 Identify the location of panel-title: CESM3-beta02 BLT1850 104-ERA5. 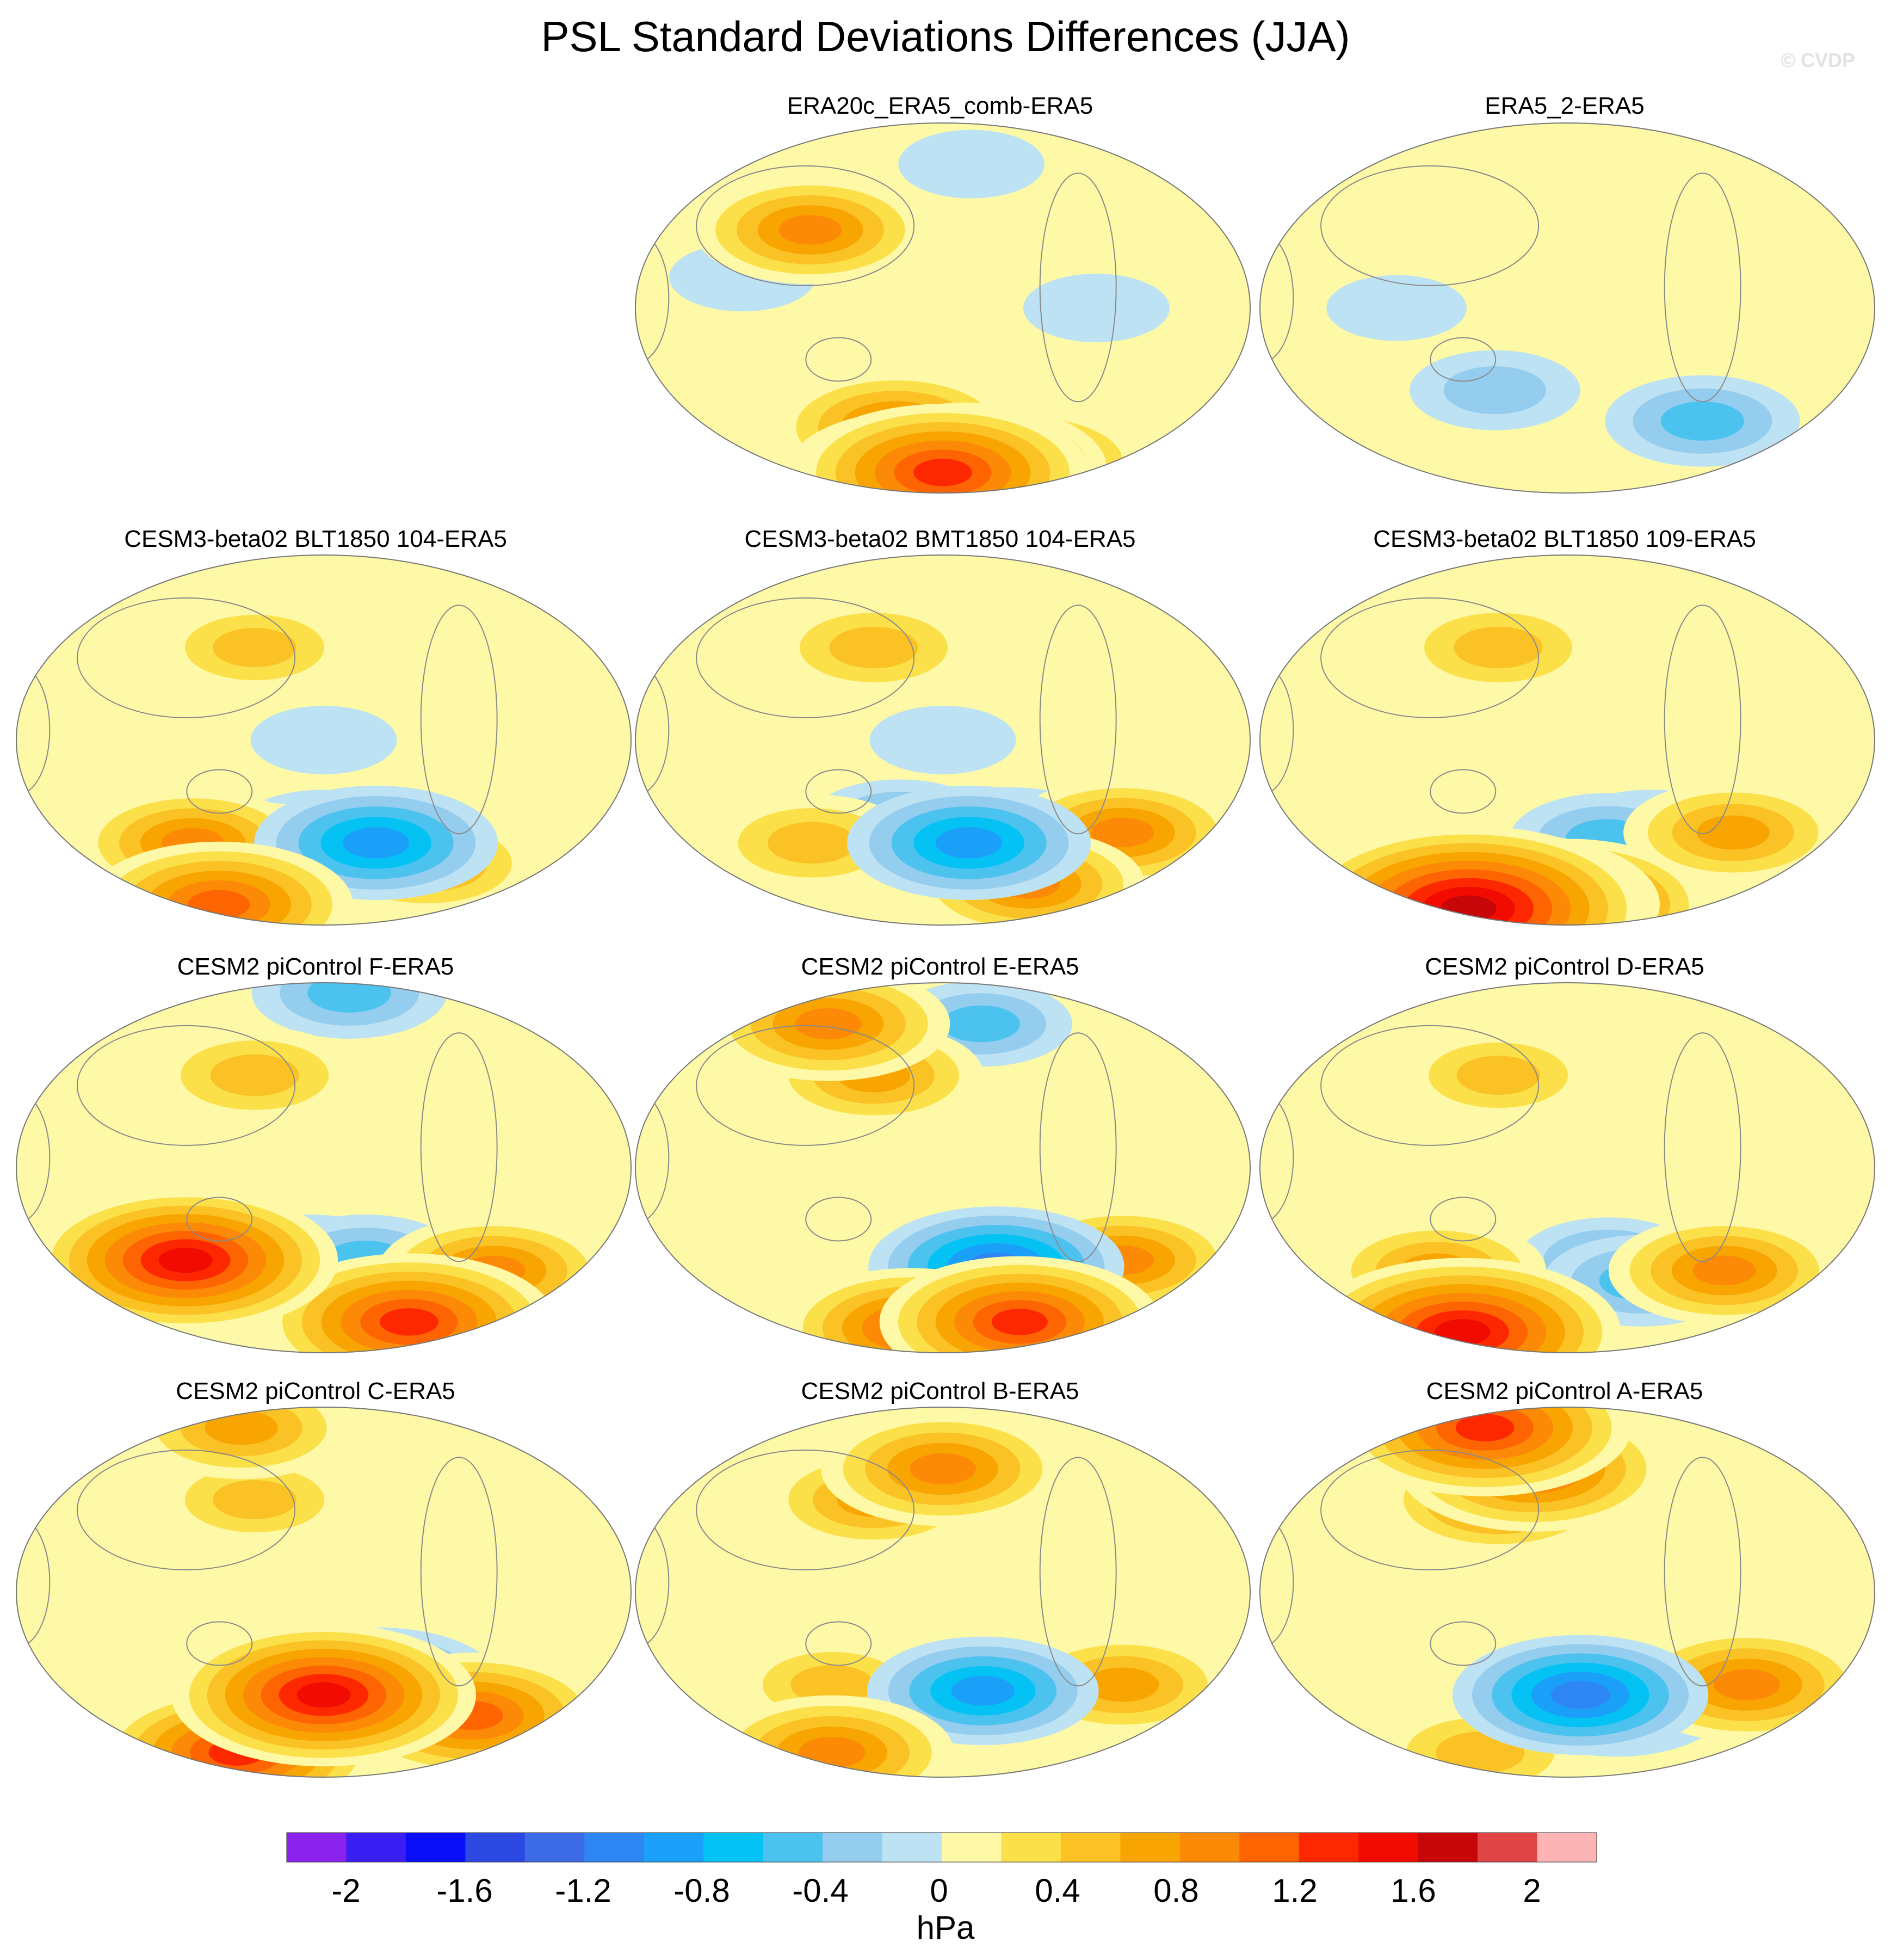
(315, 539).